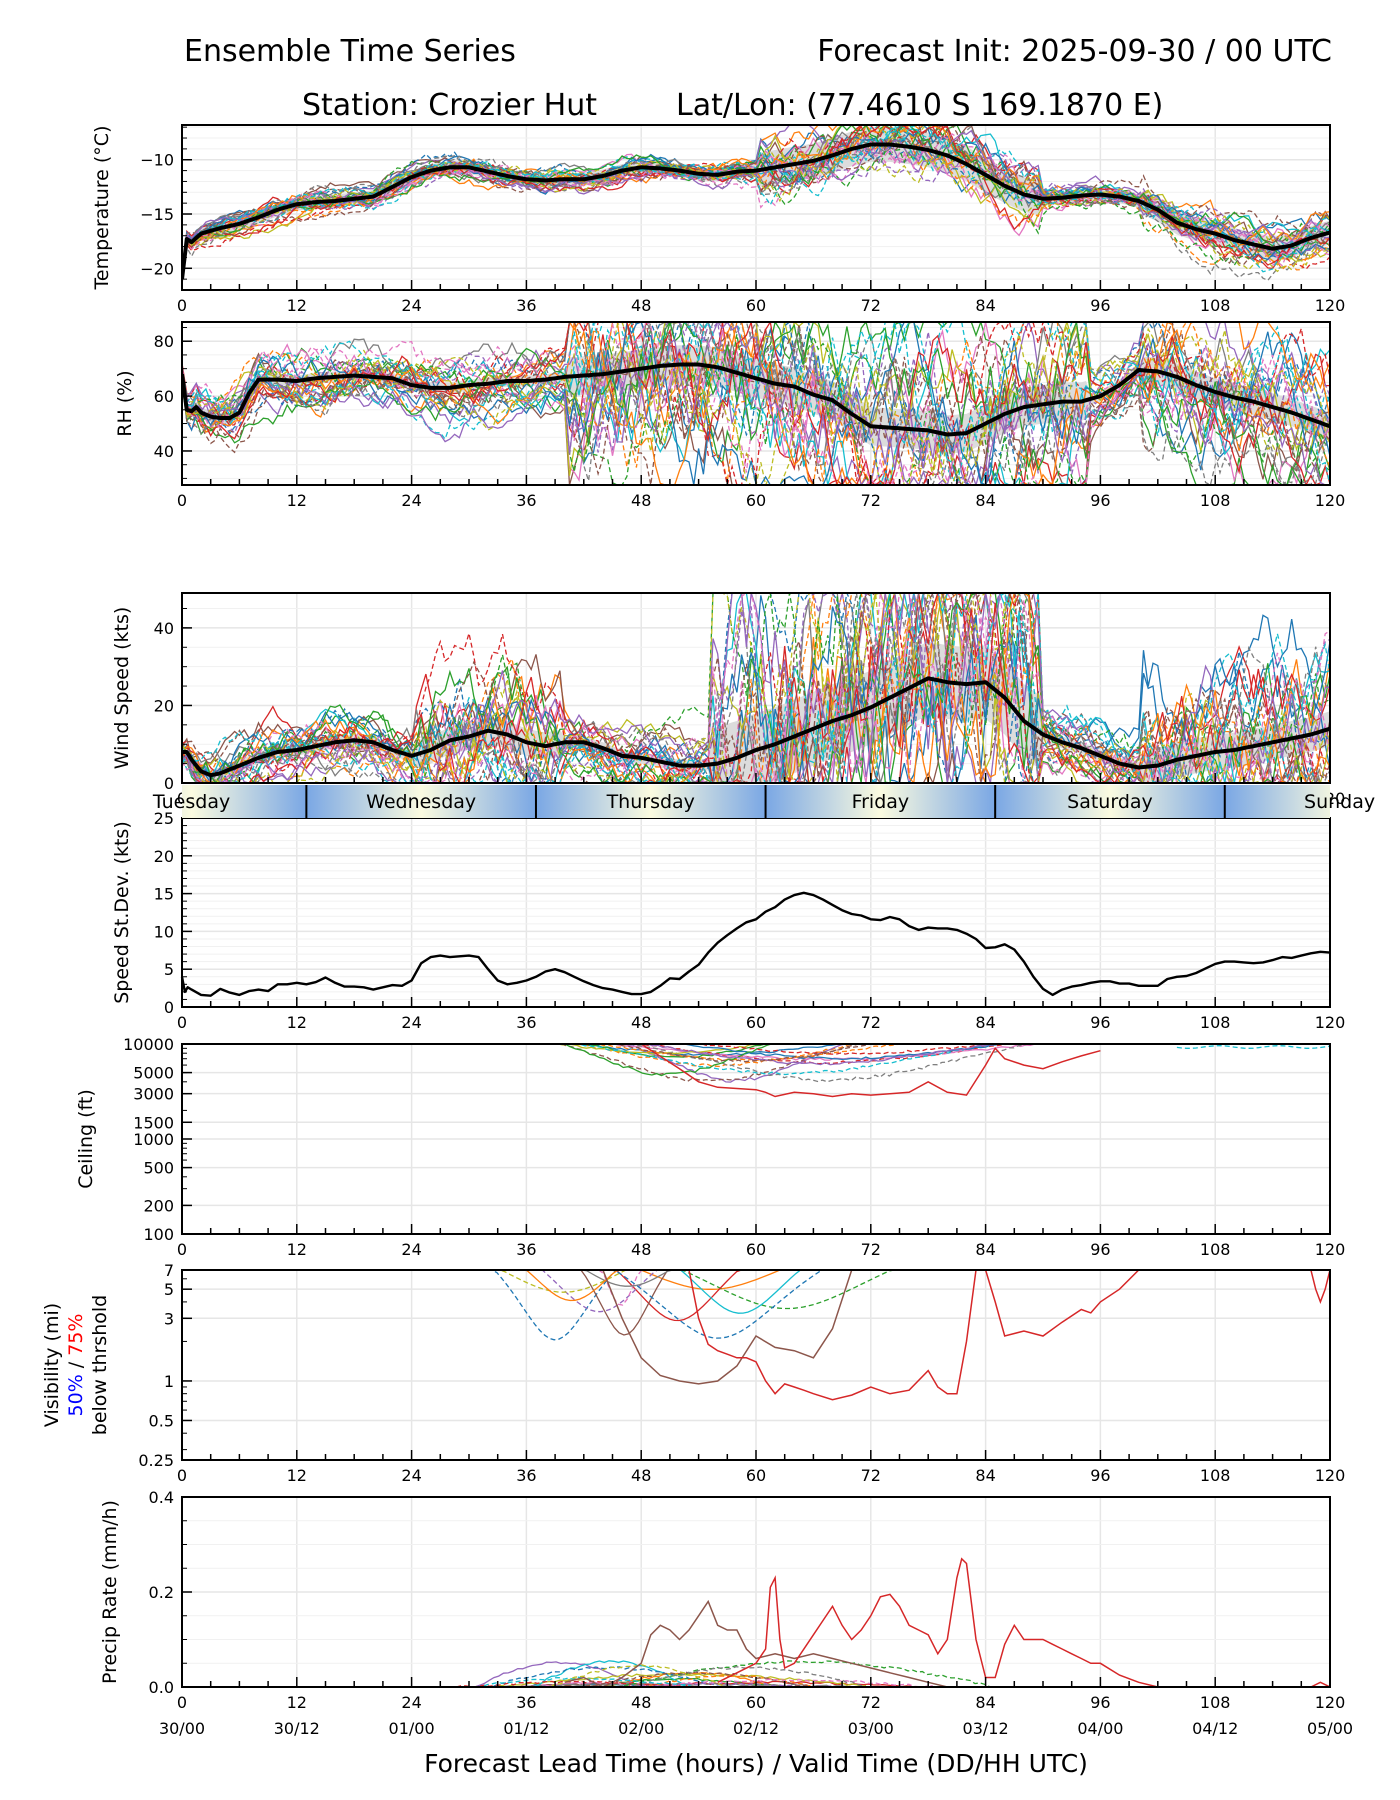 Image resolution: width=1400 pixels, height=1800 pixels. I want to click on wind_speed-ylabel: Wind Speed (kts), so click(122, 688).